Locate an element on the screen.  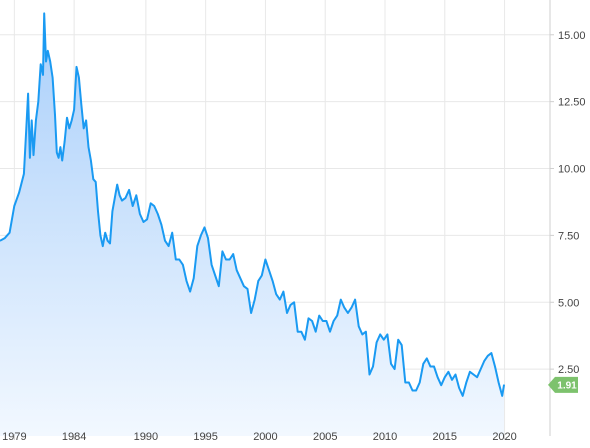
y-tick-label: 10.00 is located at coordinates (572, 170).